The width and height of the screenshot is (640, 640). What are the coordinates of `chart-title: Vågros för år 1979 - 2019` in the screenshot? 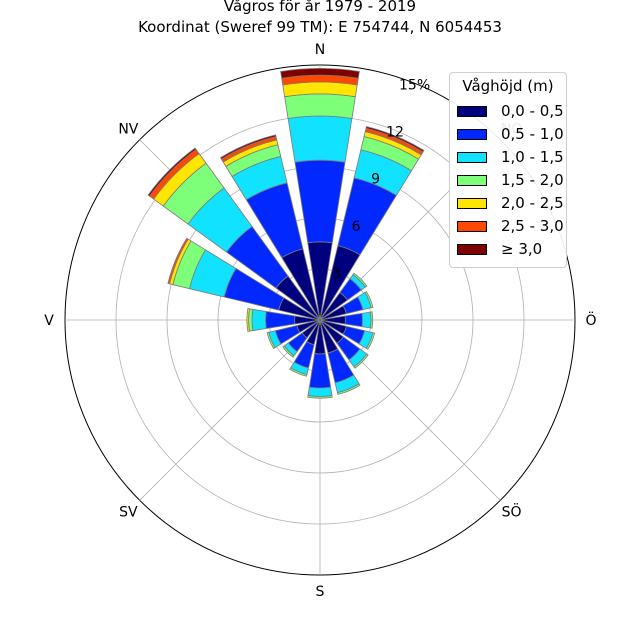 It's located at (320, 7).